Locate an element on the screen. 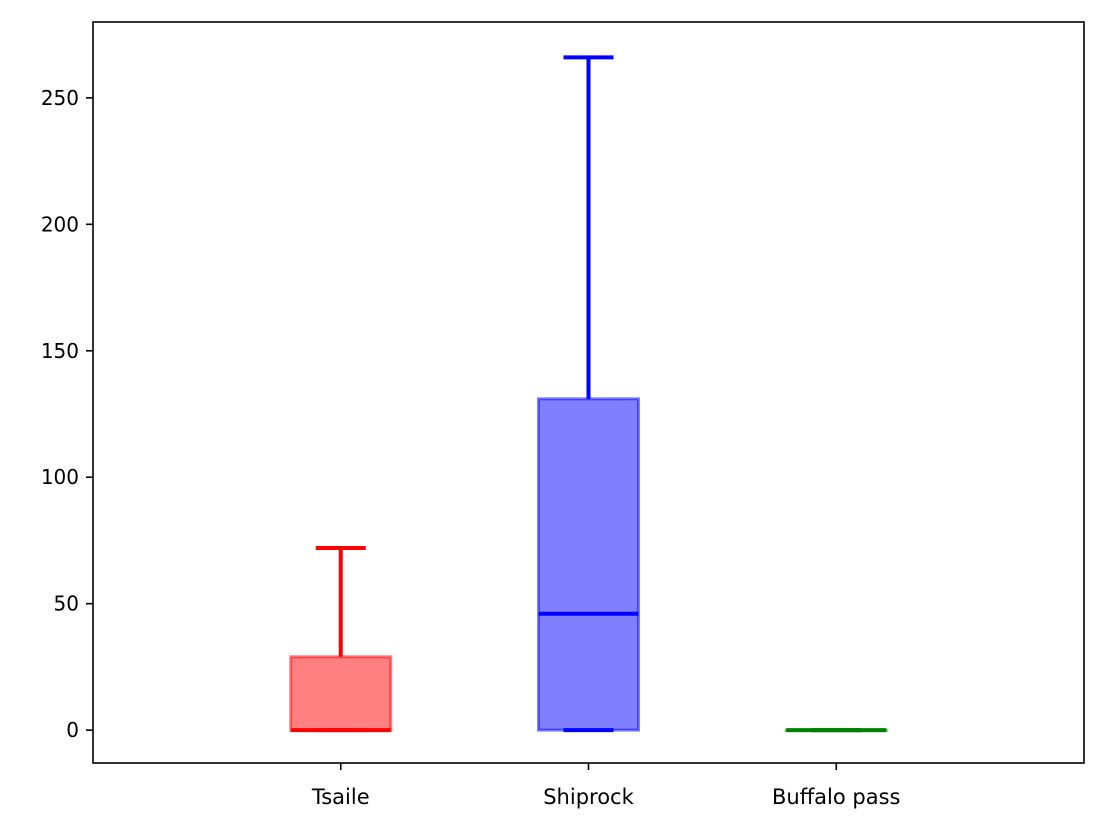 This screenshot has width=1107, height=834. y-tick-label: 0 is located at coordinates (72, 730).